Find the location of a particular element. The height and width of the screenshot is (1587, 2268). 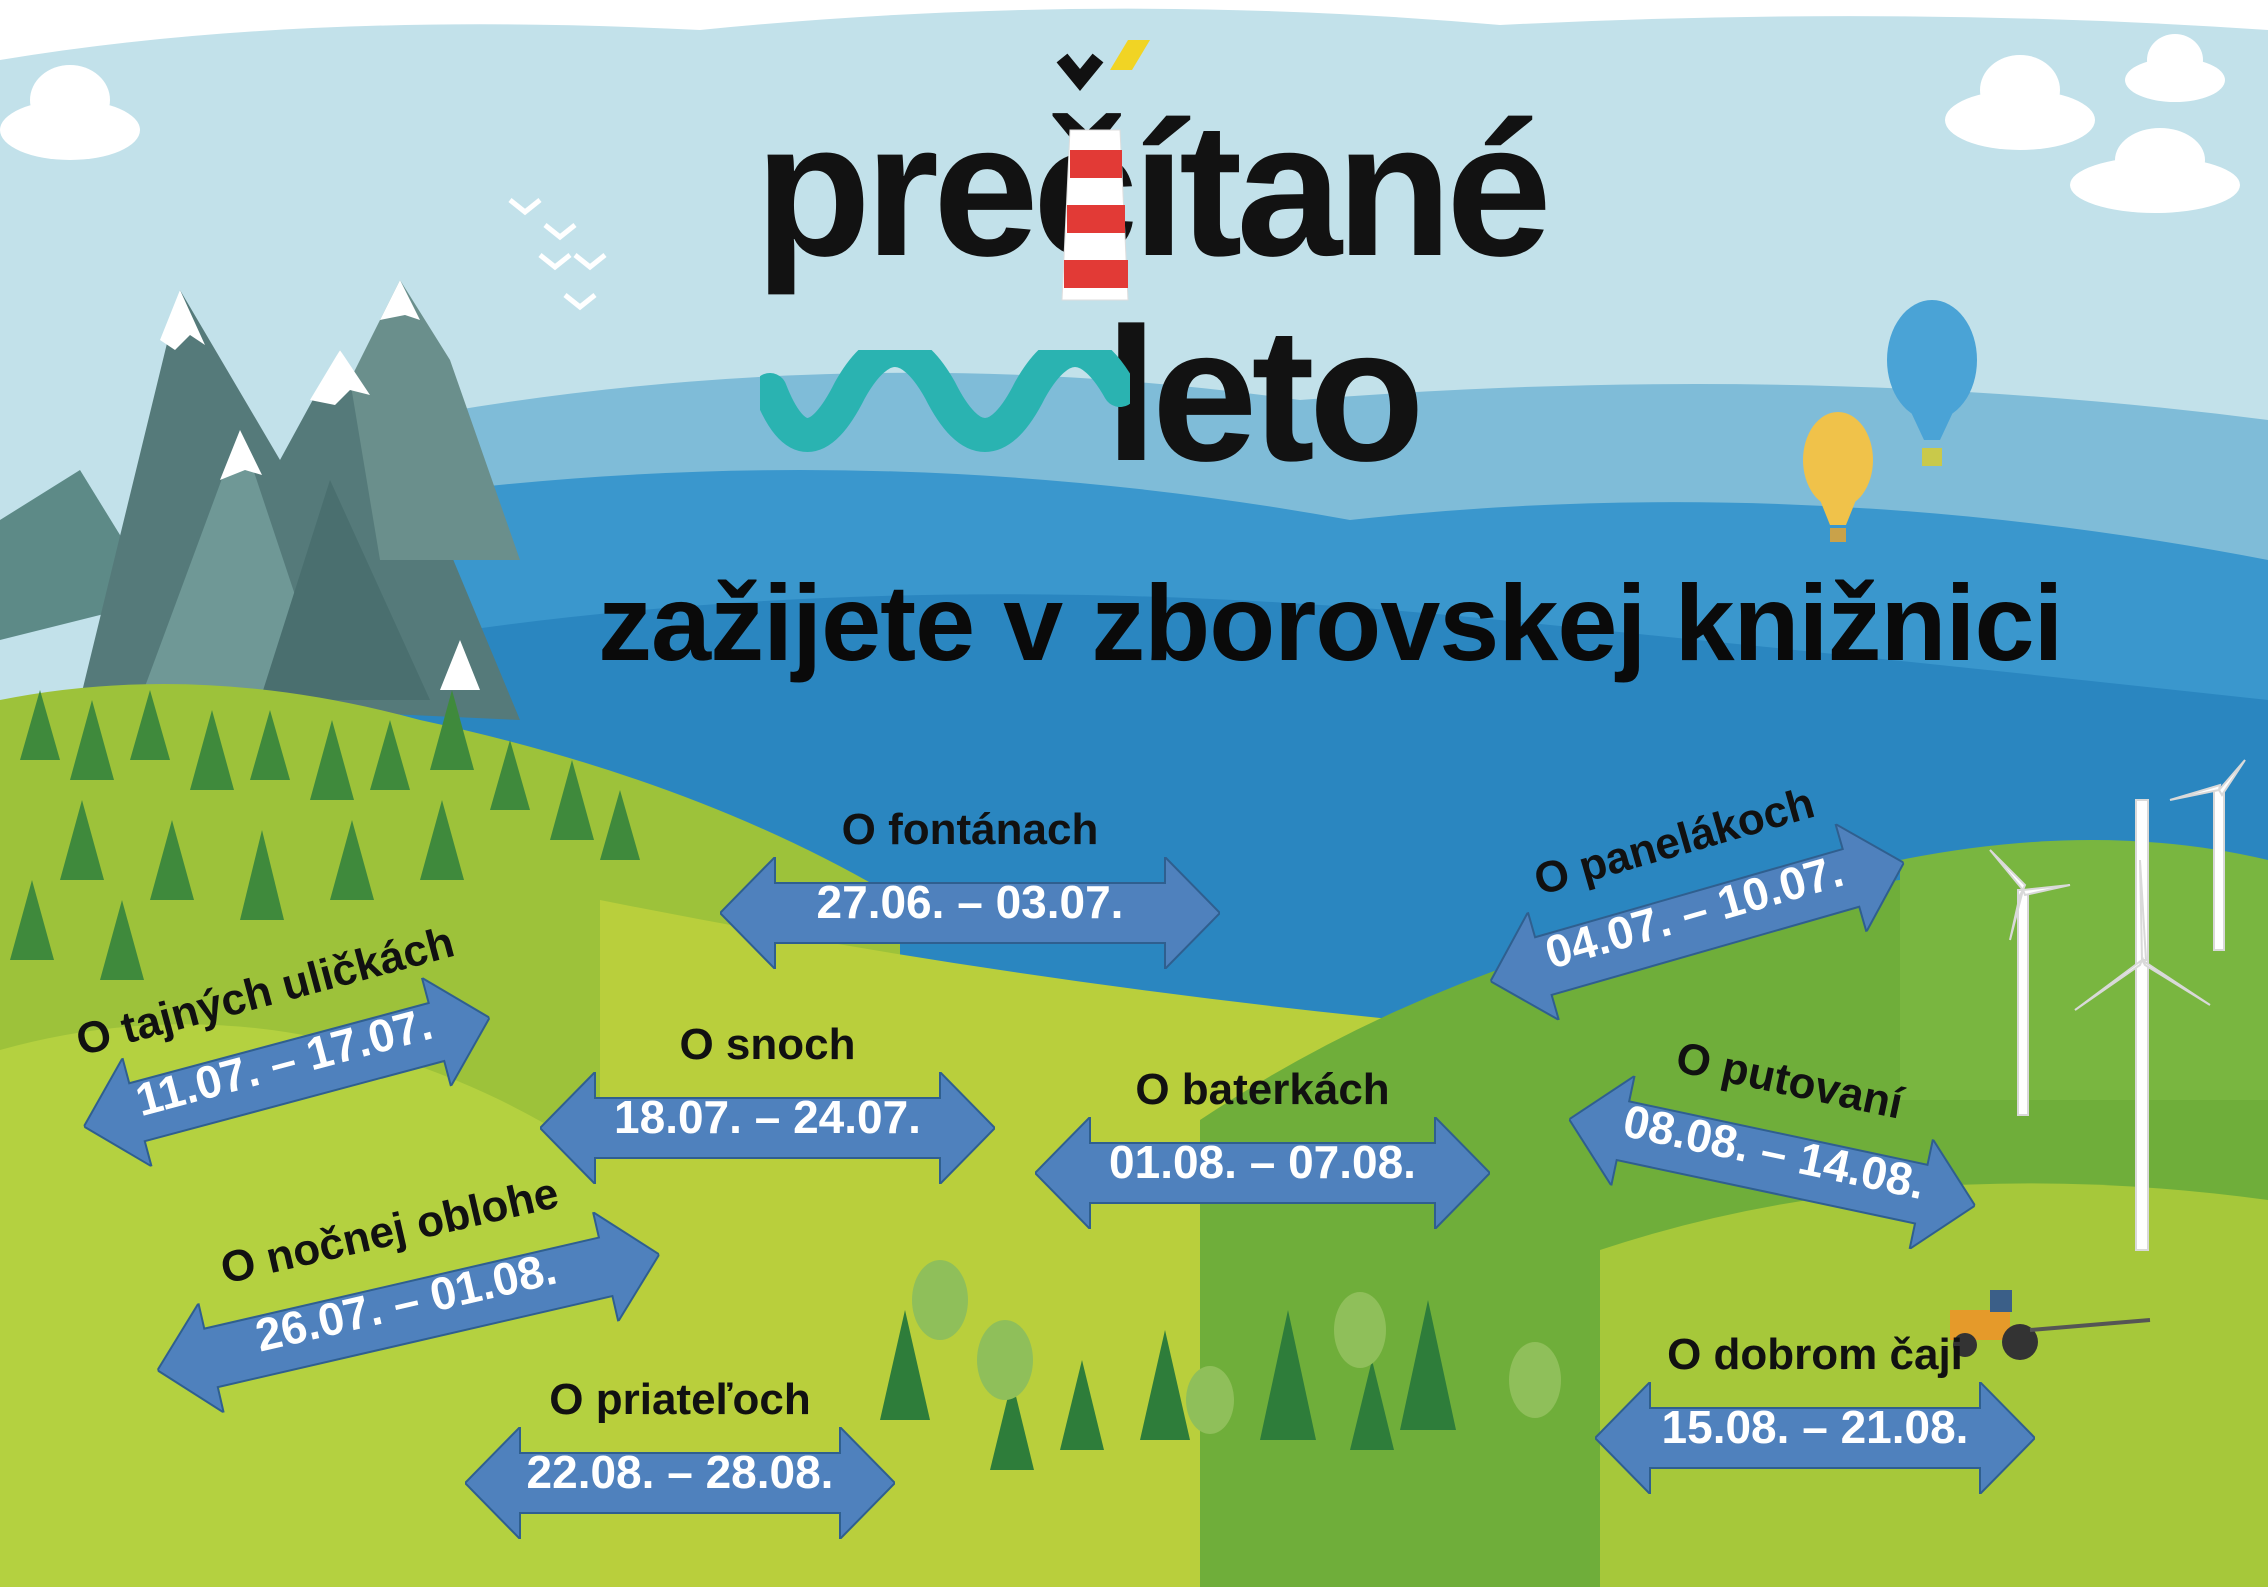

wind-turbine-icon is located at coordinates (2117, 1005).